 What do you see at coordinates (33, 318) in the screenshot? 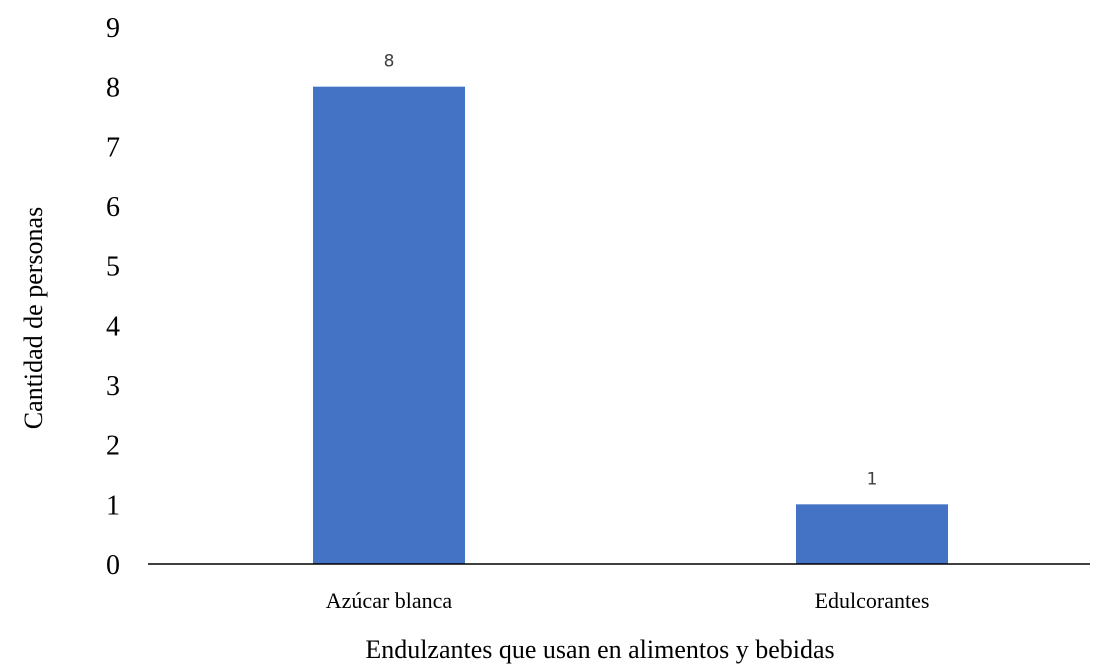
I see `y-axis-title: Cantidad de personas` at bounding box center [33, 318].